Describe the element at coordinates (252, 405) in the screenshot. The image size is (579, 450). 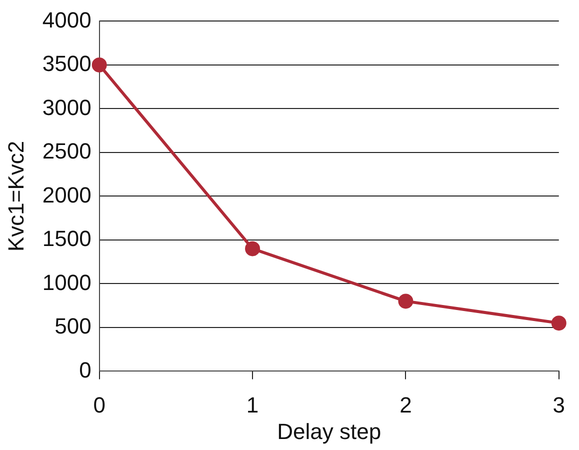
I see `x-tick-label: 1` at that location.